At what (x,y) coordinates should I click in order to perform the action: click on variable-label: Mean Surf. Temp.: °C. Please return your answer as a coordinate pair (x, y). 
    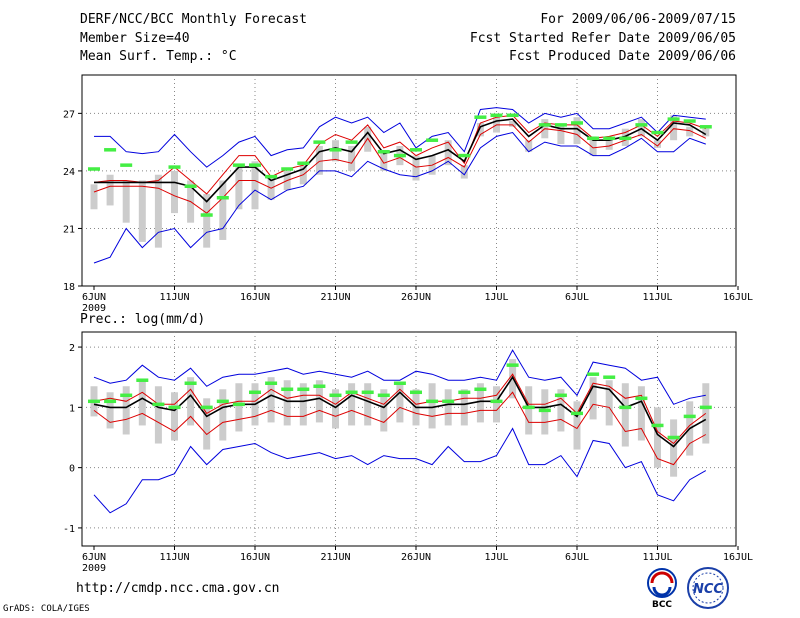
    Looking at the image, I should click on (158, 56).